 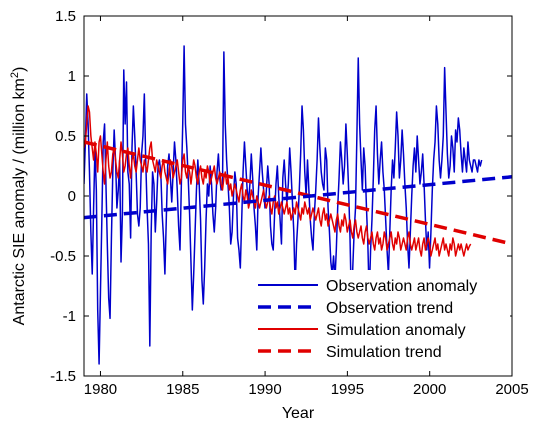 I want to click on legend-box, so click(x=379, y=320).